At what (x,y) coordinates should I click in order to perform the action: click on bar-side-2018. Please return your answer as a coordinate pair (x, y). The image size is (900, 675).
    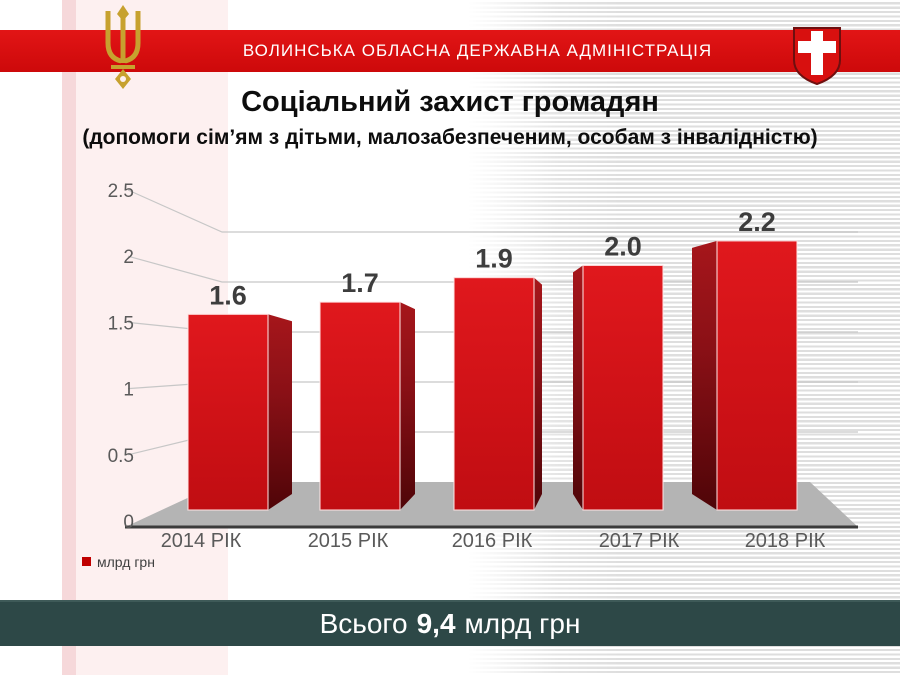
    Looking at the image, I should click on (704, 375).